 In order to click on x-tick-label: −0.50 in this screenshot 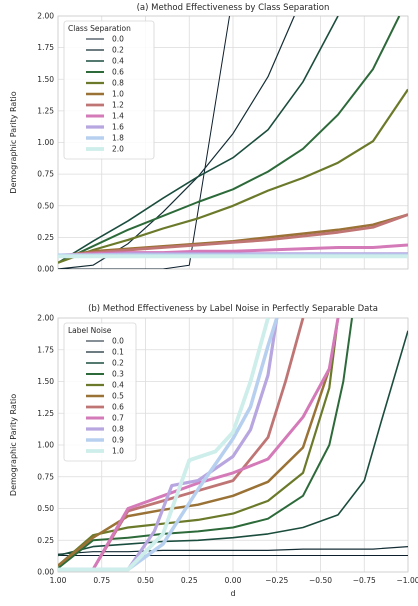, I will do `click(320, 580)`.